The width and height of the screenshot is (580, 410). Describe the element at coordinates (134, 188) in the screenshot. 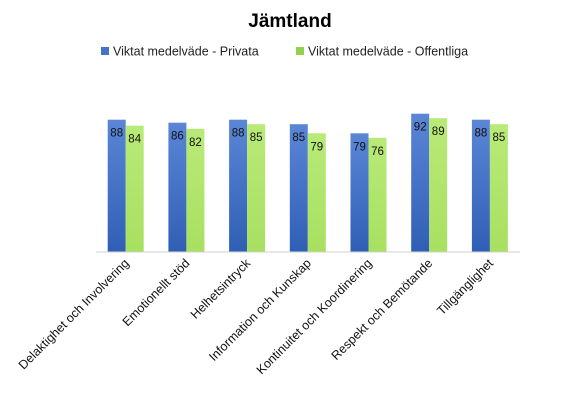

I see `bar-offentliga-delaktighet-och-involvering` at that location.